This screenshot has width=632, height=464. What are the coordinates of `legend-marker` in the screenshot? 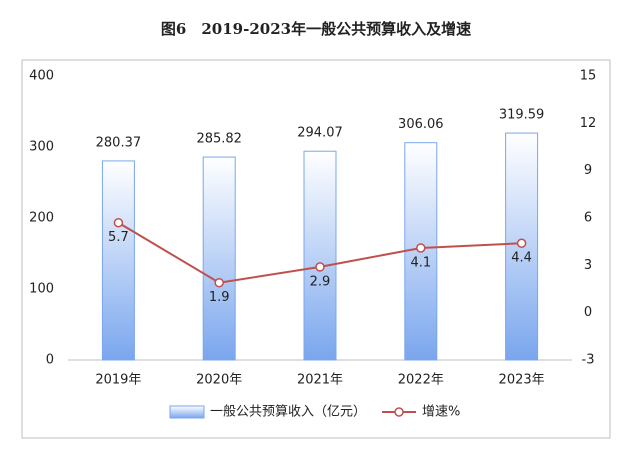 It's located at (399, 412).